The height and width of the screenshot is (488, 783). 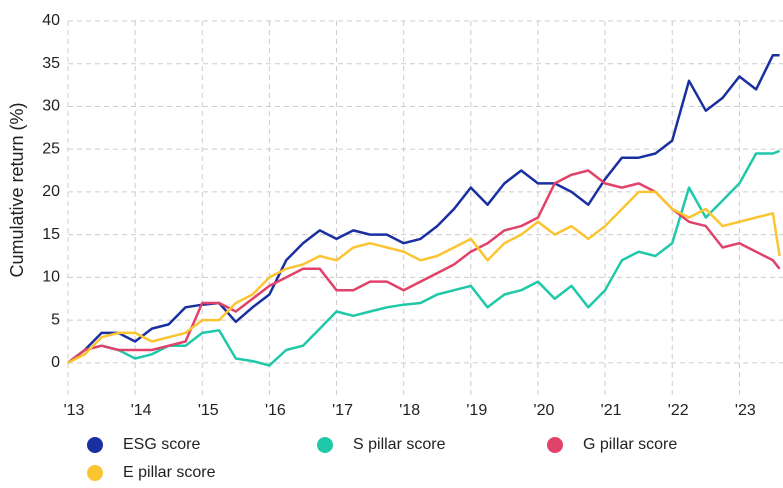 What do you see at coordinates (611, 410) in the screenshot?
I see `x-tick-label: '21` at bounding box center [611, 410].